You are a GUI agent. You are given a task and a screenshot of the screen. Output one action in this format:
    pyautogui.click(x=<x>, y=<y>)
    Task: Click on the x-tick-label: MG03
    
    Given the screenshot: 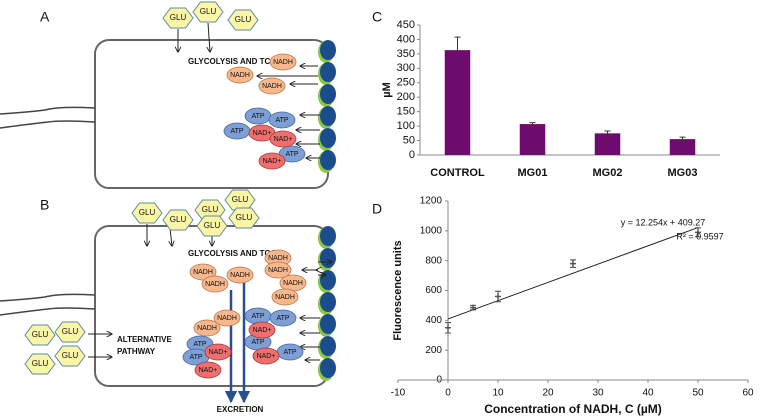 What is the action you would take?
    pyautogui.click(x=683, y=173)
    